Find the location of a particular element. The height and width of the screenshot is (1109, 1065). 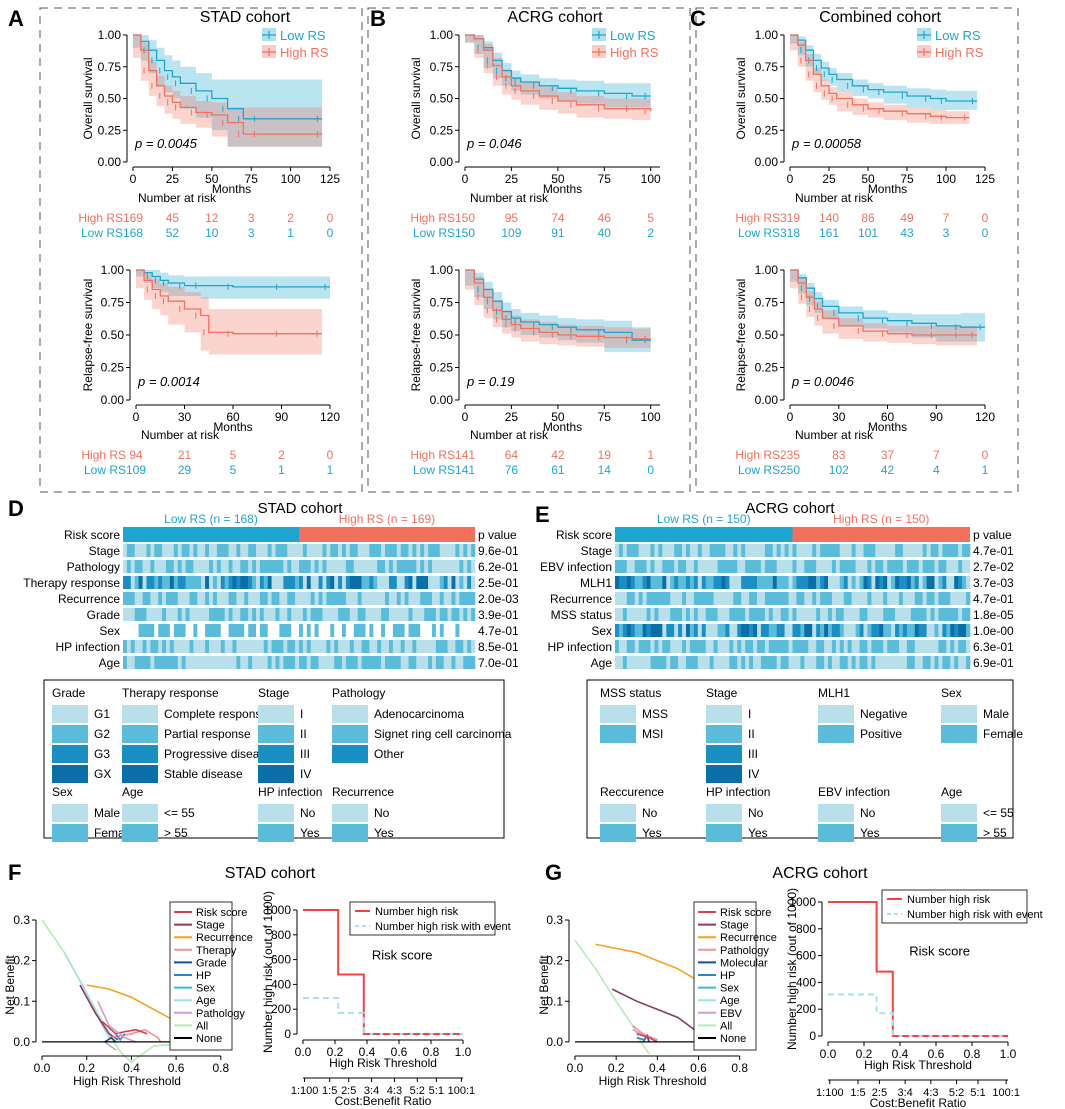

y-tick-label: 200 is located at coordinates (806, 1009).